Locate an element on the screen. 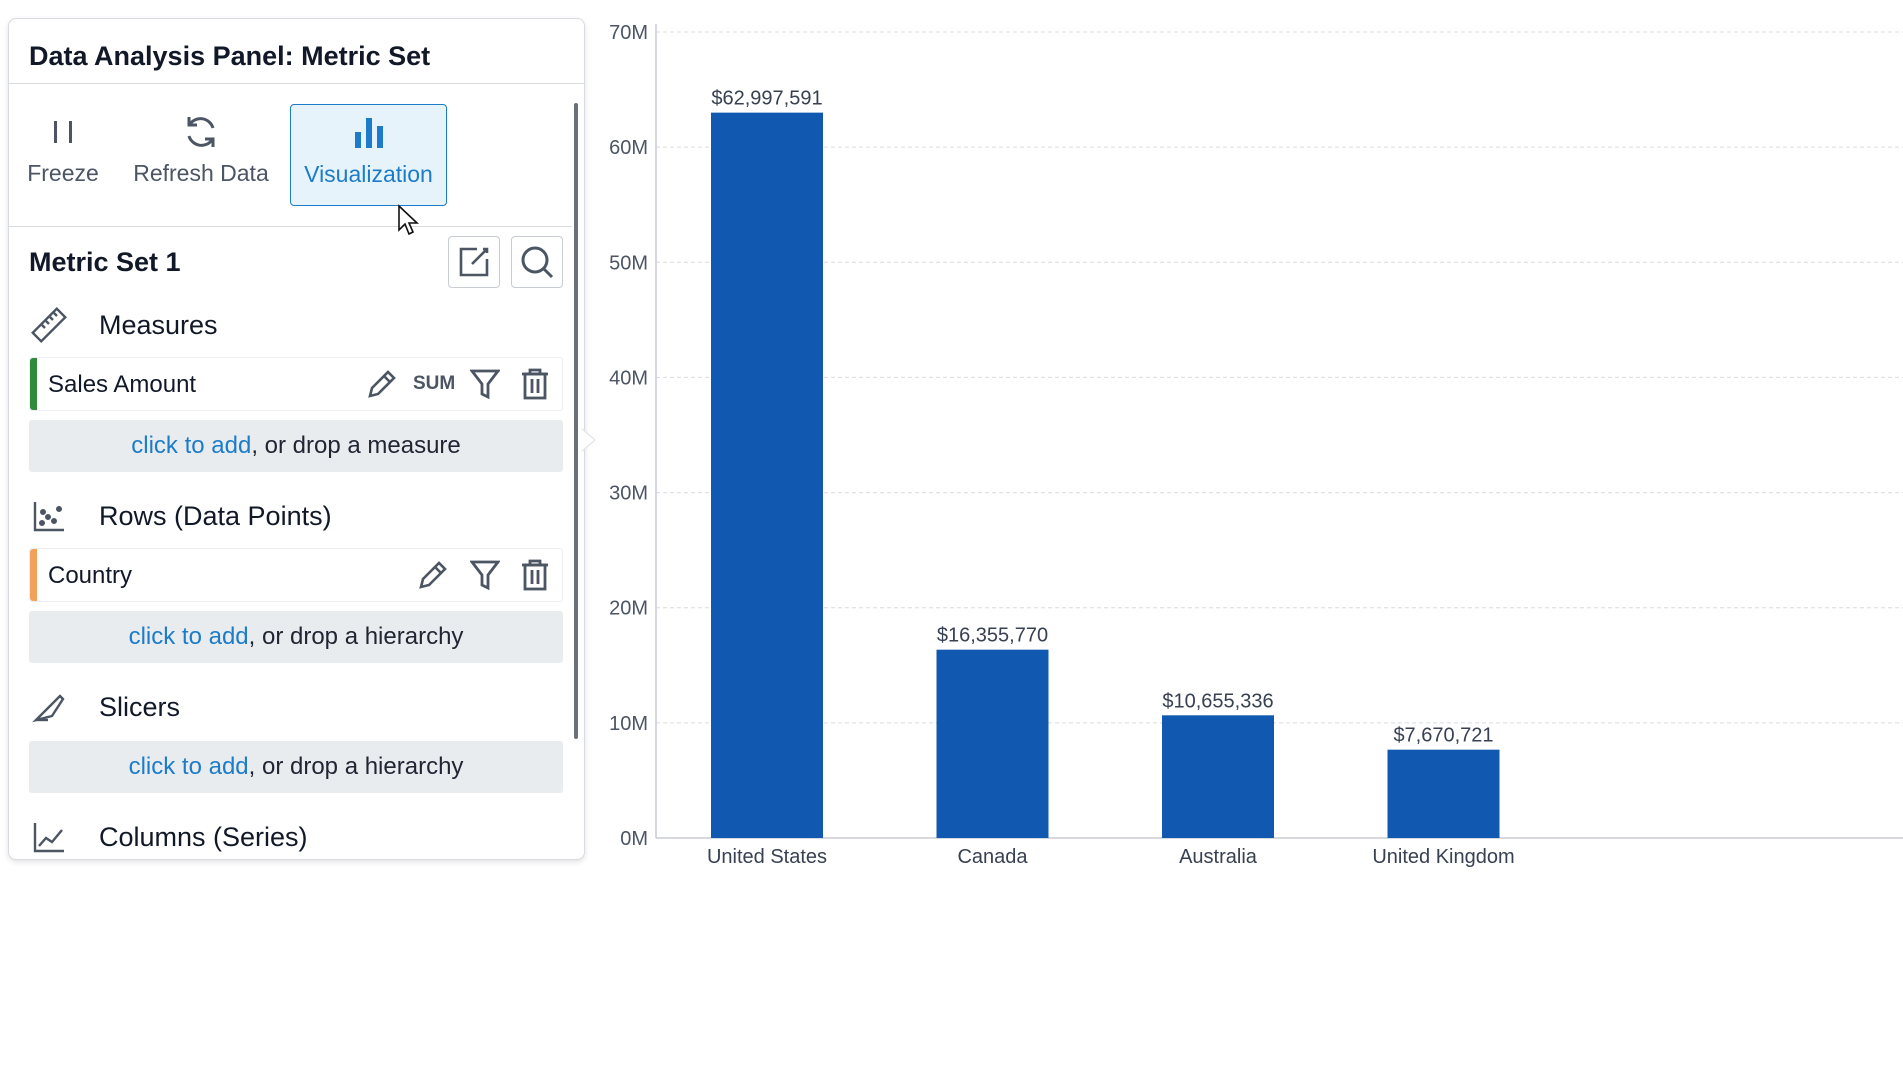 Image resolution: width=1903 pixels, height=1076 pixels. bar-united-states is located at coordinates (767, 475).